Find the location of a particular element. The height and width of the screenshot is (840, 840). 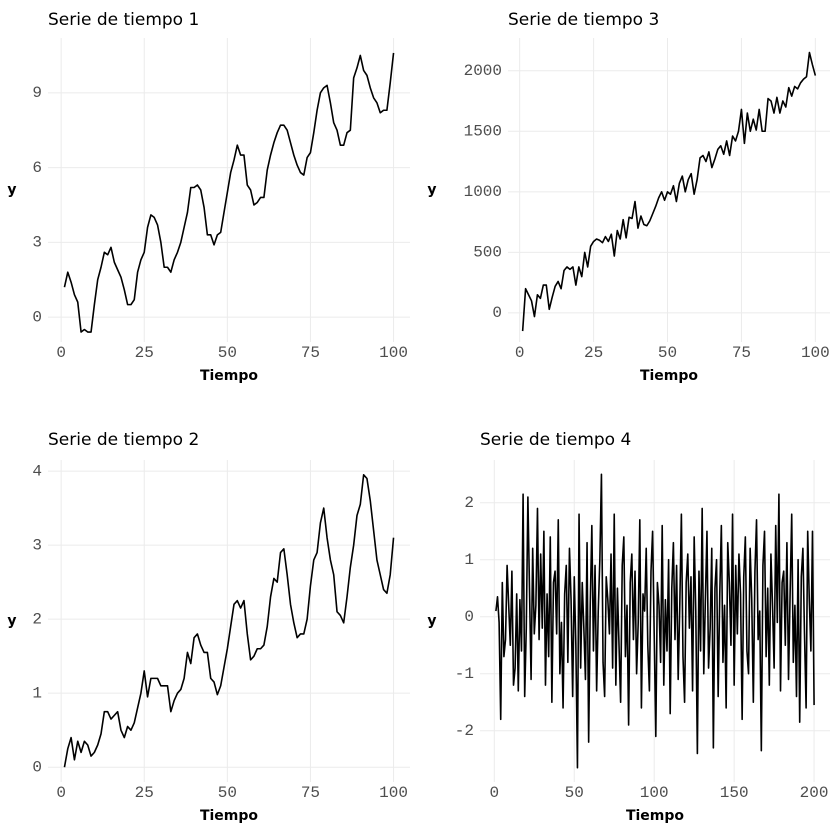

y-tick-label: 1500 is located at coordinates (483, 131).